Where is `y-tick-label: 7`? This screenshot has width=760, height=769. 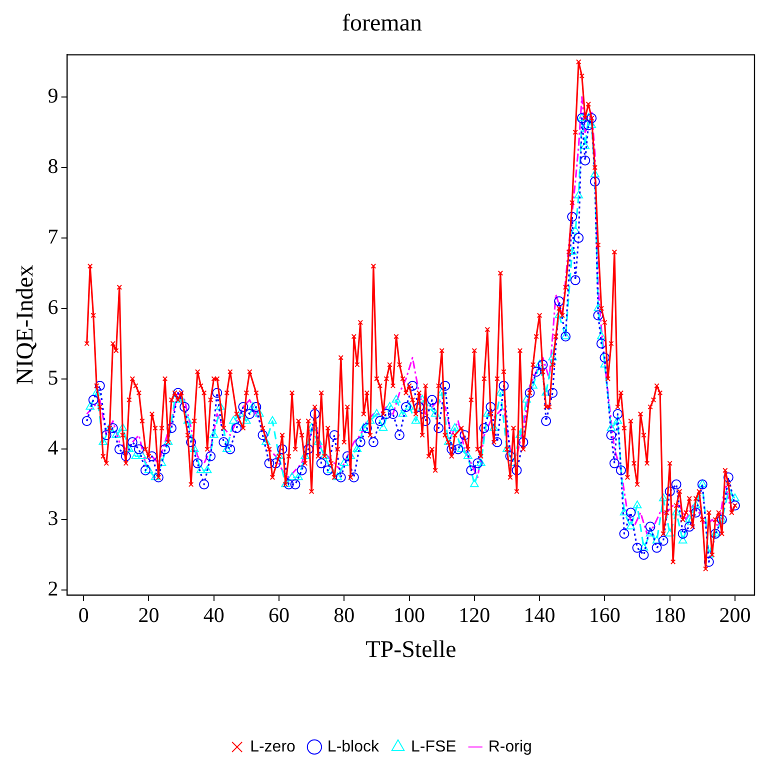 y-tick-label: 7 is located at coordinates (53, 236).